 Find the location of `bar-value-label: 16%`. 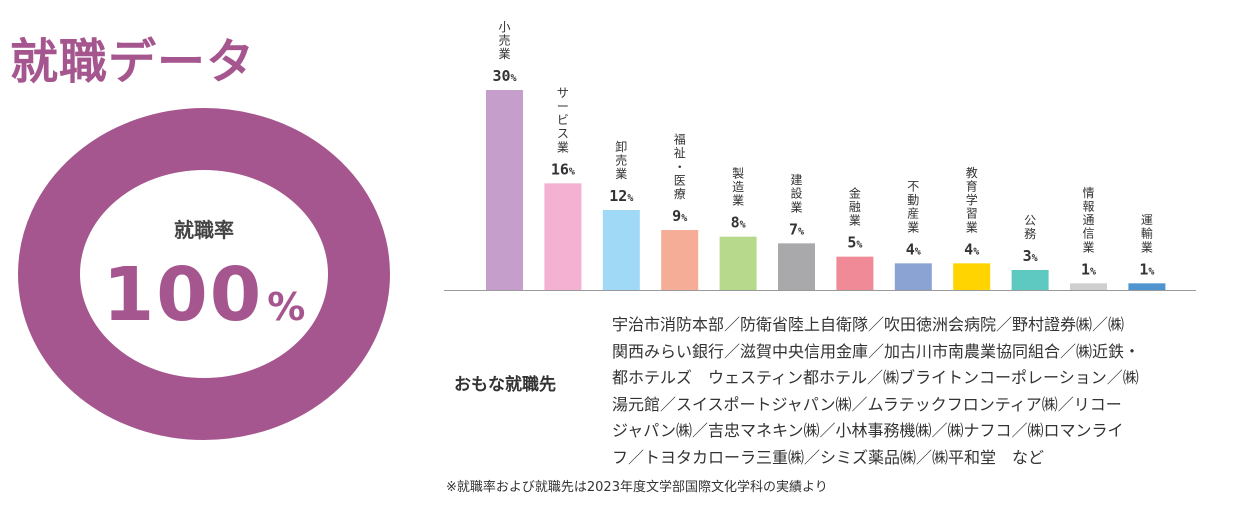

bar-value-label: 16% is located at coordinates (563, 169).